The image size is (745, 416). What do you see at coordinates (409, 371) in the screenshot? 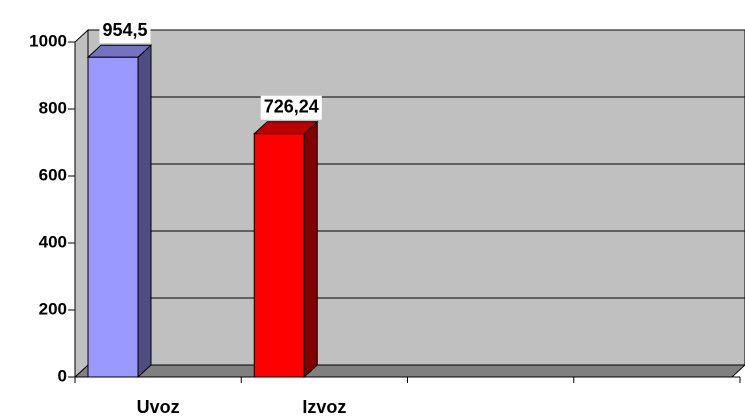
I see `floor` at bounding box center [409, 371].